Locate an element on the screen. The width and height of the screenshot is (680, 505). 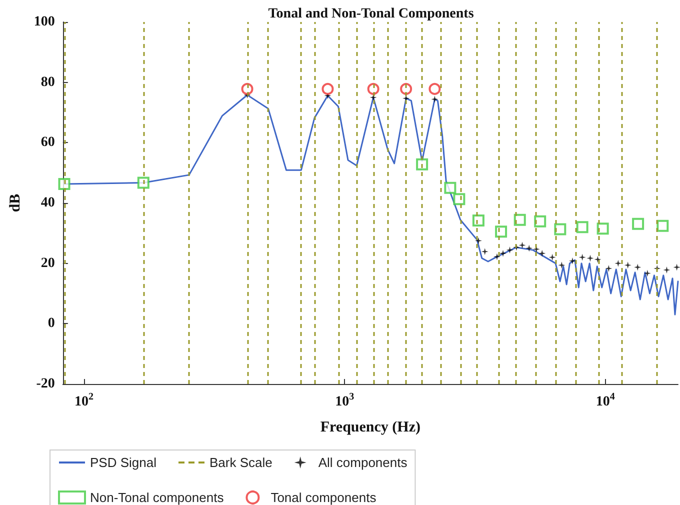
legend-label: Tonal components is located at coordinates (323, 497).